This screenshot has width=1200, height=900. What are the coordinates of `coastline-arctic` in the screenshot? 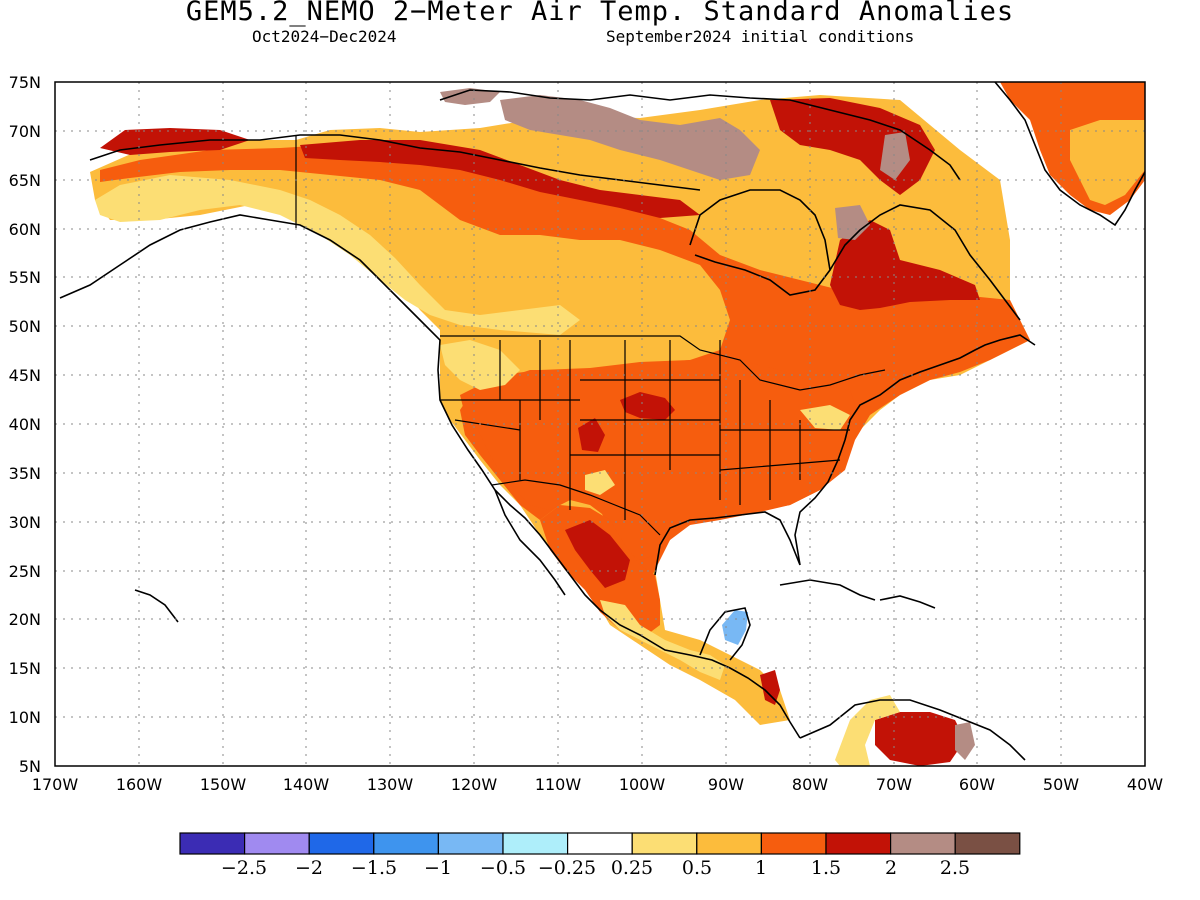 It's located at (395, 162).